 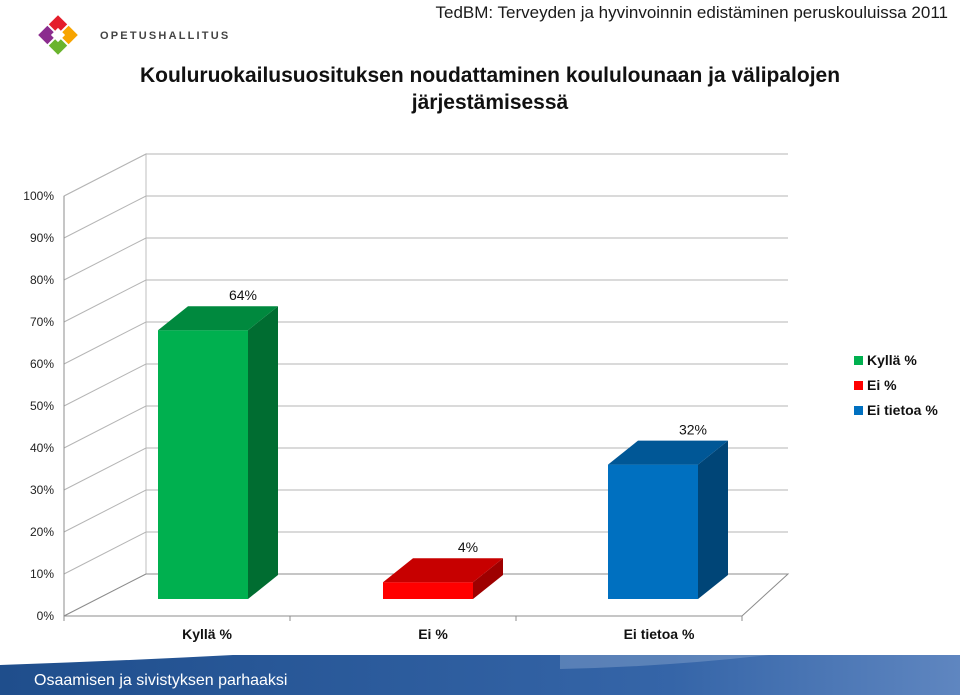 I want to click on bar-ei-tietoa, so click(x=668, y=519).